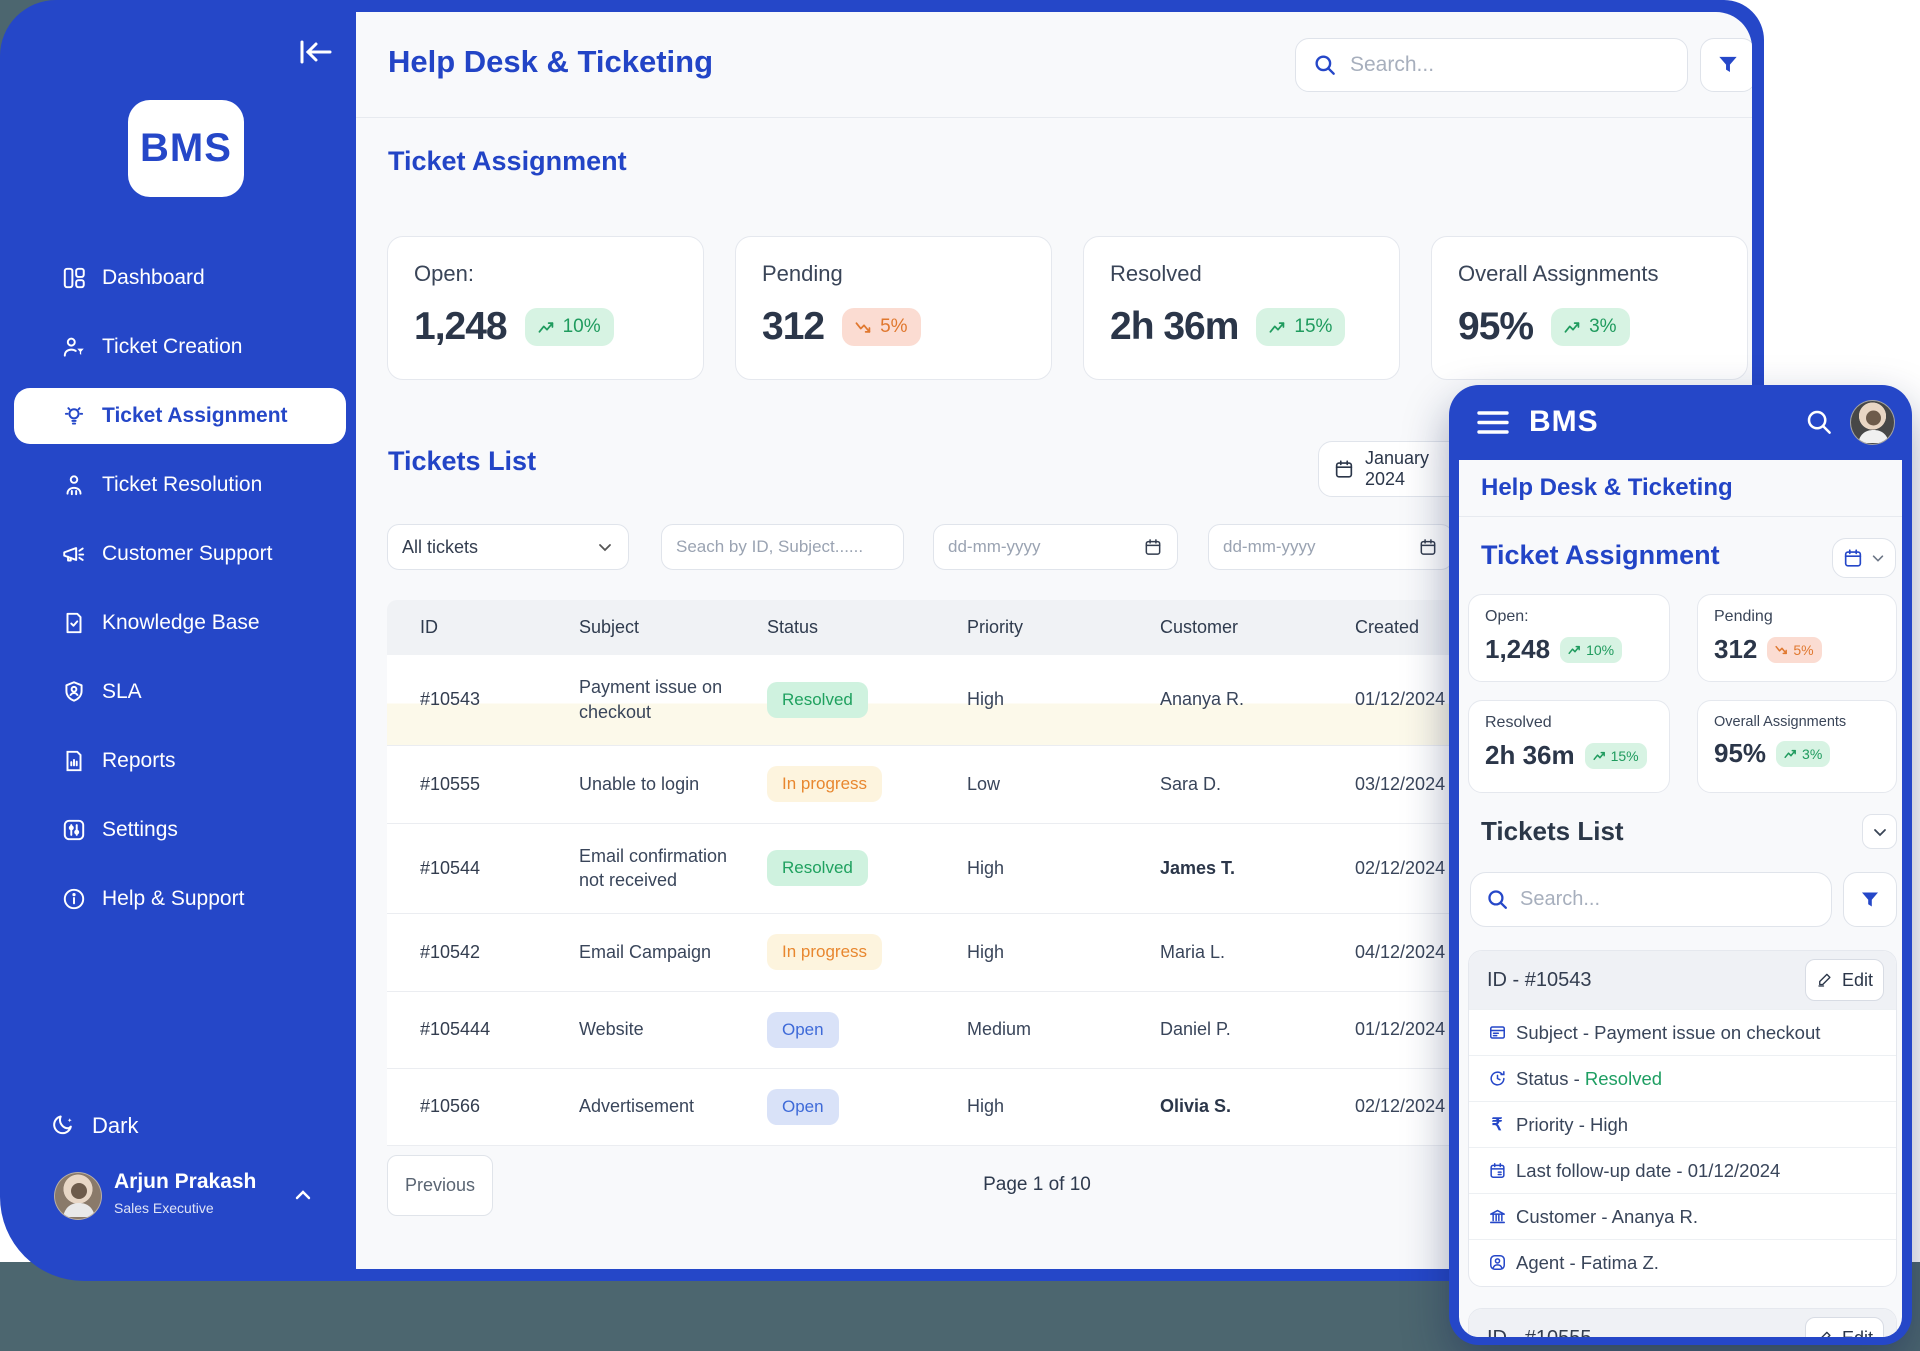  I want to click on status-badge: In progress, so click(825, 952).